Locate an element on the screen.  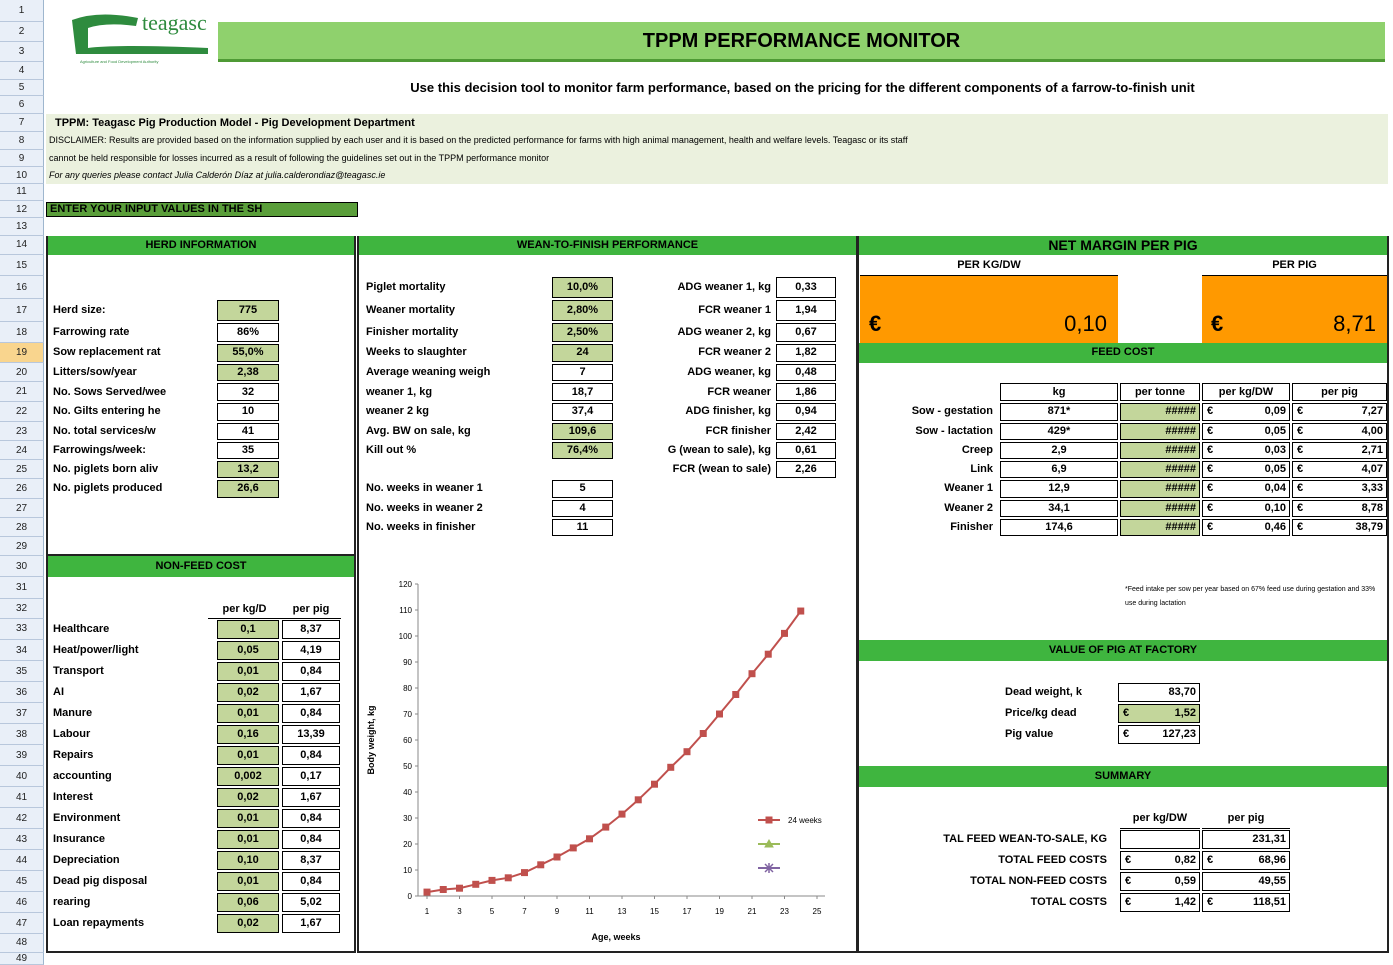
field-value: 10 is located at coordinates (248, 412).